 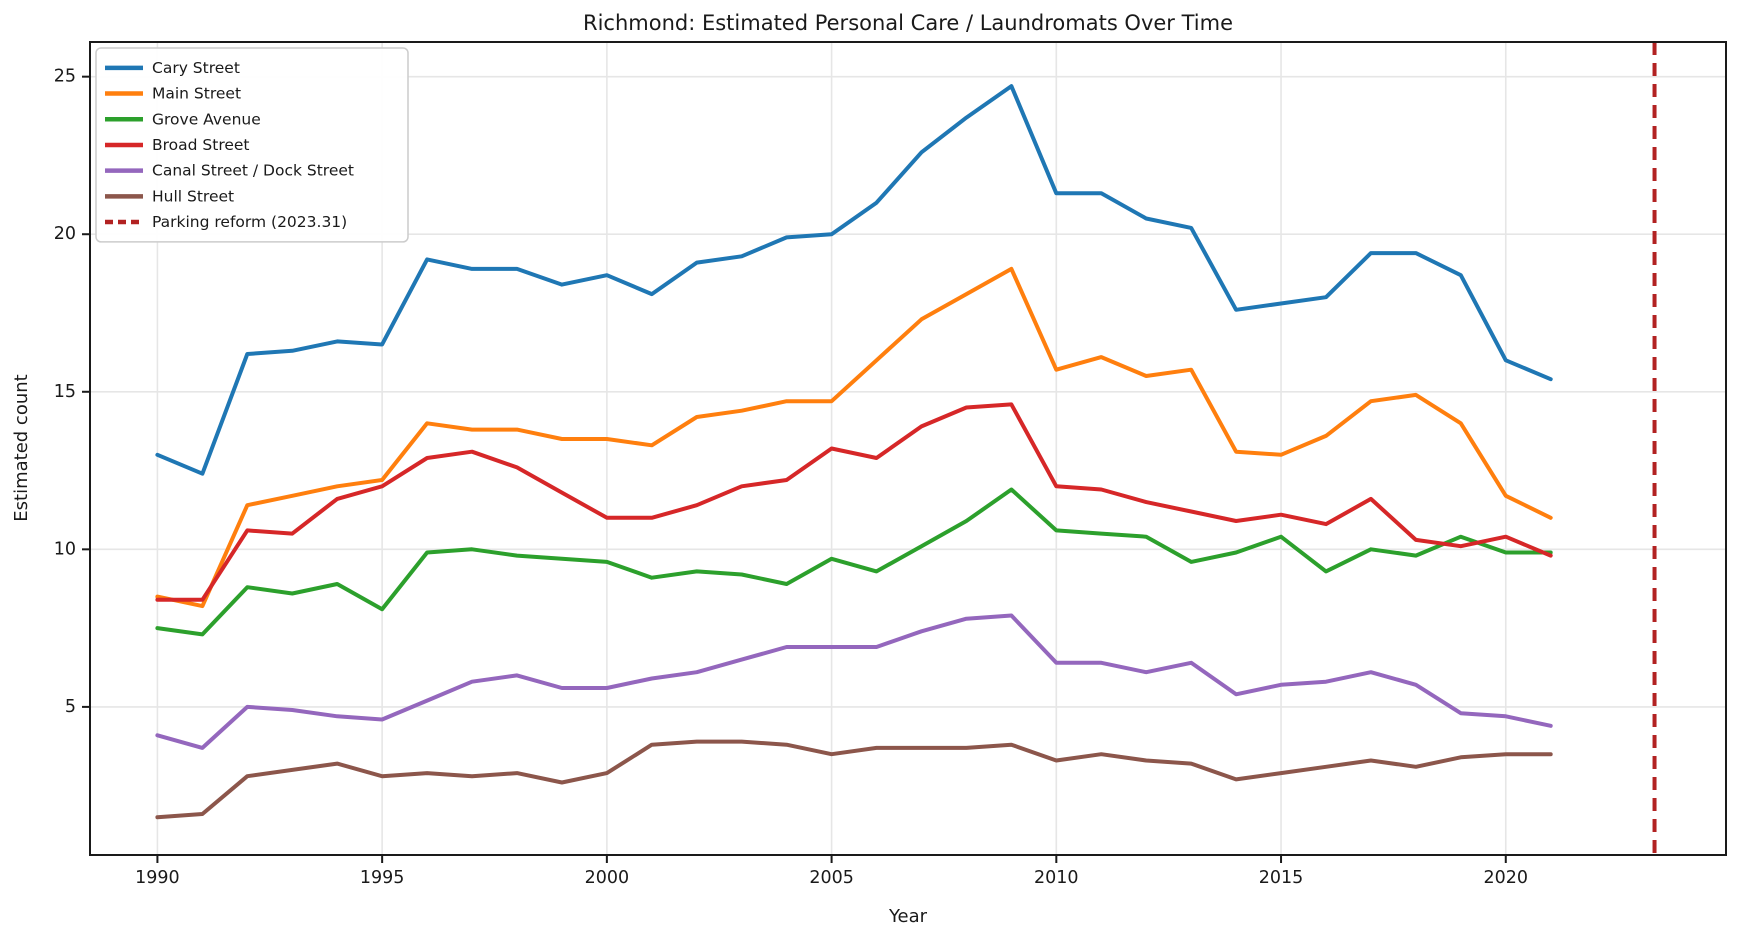 What do you see at coordinates (65, 549) in the screenshot?
I see `y-tick-label-10: 10` at bounding box center [65, 549].